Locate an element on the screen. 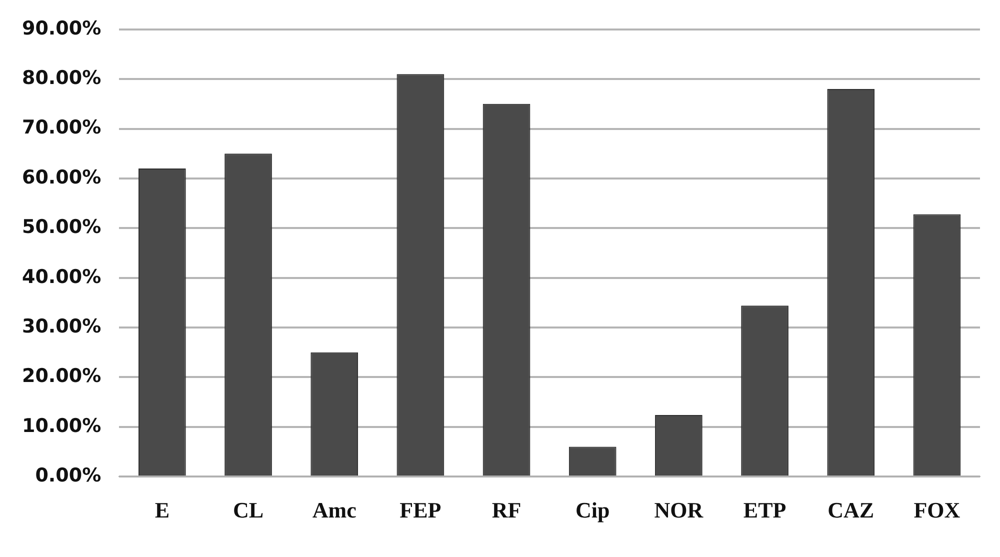  y-tick-label: 60.00% is located at coordinates (62, 177).